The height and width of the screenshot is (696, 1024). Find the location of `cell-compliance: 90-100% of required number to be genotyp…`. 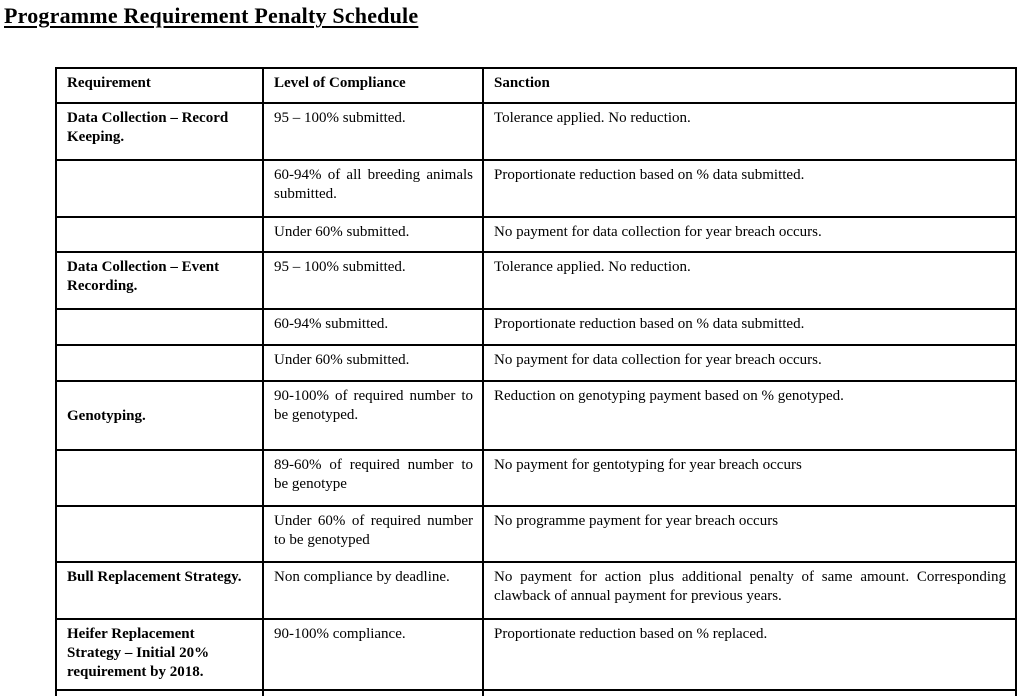

cell-compliance: 90-100% of required number to be genotyp… is located at coordinates (373, 415).